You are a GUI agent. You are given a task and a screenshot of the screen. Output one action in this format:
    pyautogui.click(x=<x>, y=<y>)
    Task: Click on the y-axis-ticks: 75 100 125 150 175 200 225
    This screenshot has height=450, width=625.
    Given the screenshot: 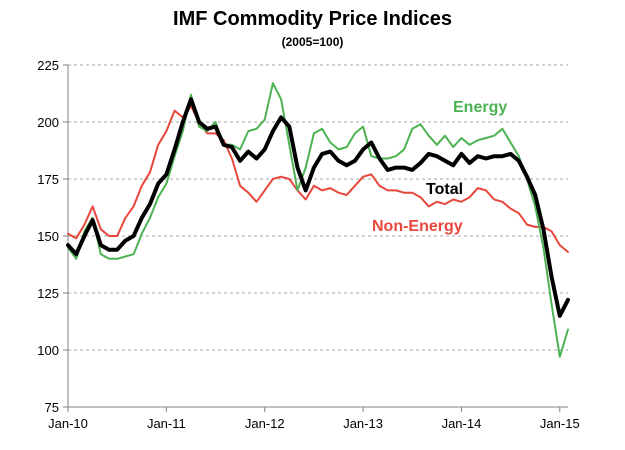 What is the action you would take?
    pyautogui.click(x=52, y=236)
    